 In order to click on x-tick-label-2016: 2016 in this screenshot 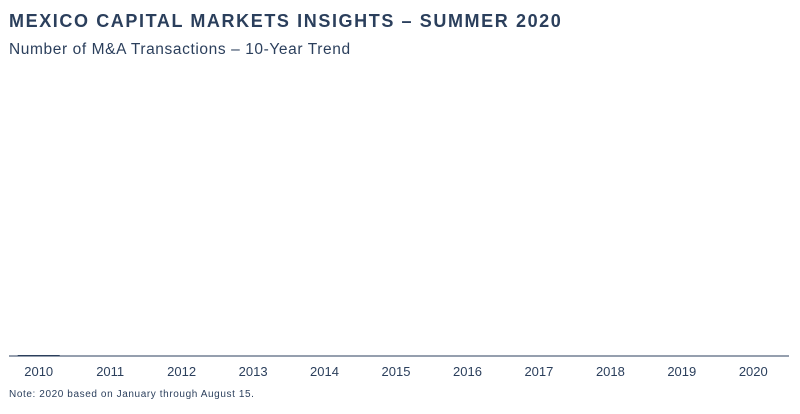, I will do `click(467, 371)`.